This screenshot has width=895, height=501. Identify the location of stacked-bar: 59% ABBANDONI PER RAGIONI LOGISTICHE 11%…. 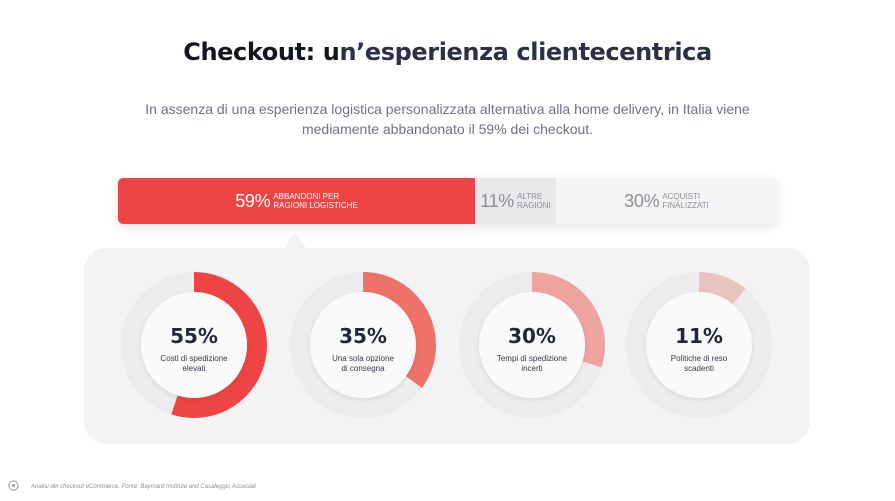
(447, 201).